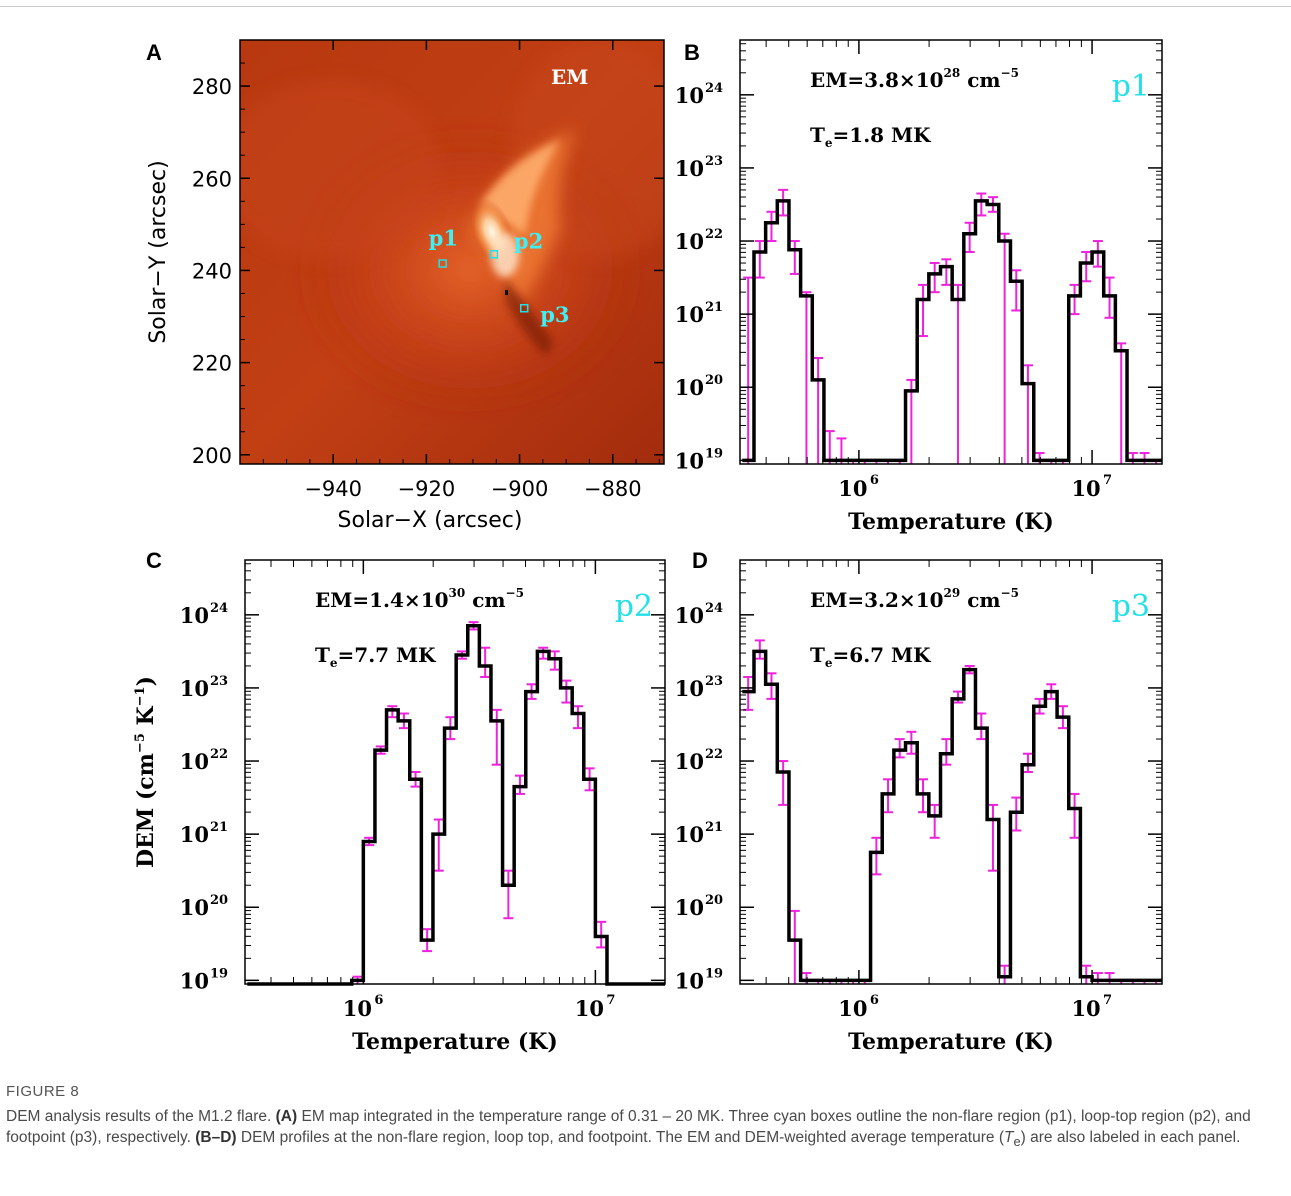 This screenshot has height=1196, width=1291. I want to click on y-tick-label: 260, so click(212, 179).